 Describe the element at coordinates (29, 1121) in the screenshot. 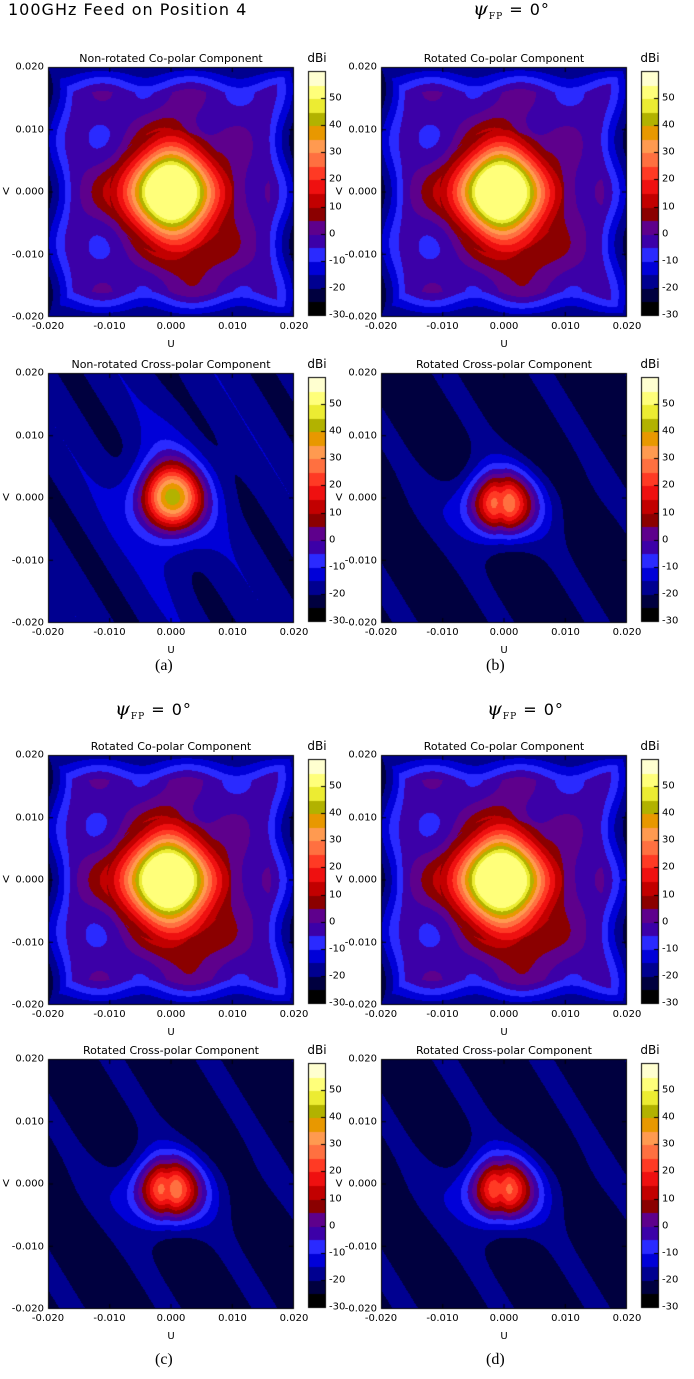

I see `y-tick-label: 0.010` at that location.